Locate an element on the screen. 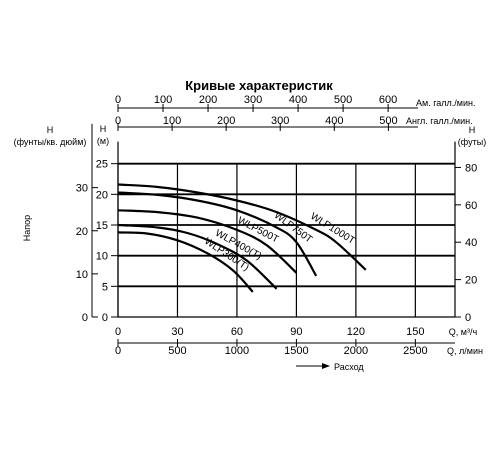  tick-label-q-m3h: 120 is located at coordinates (356, 332).